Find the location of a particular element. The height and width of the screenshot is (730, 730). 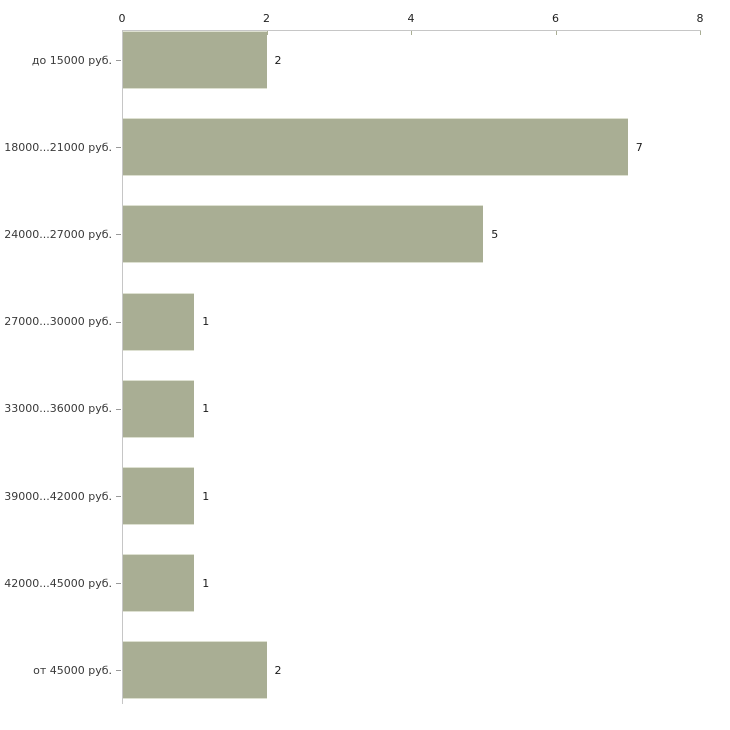

category-label: 27000...30000 руб. is located at coordinates (58, 322).